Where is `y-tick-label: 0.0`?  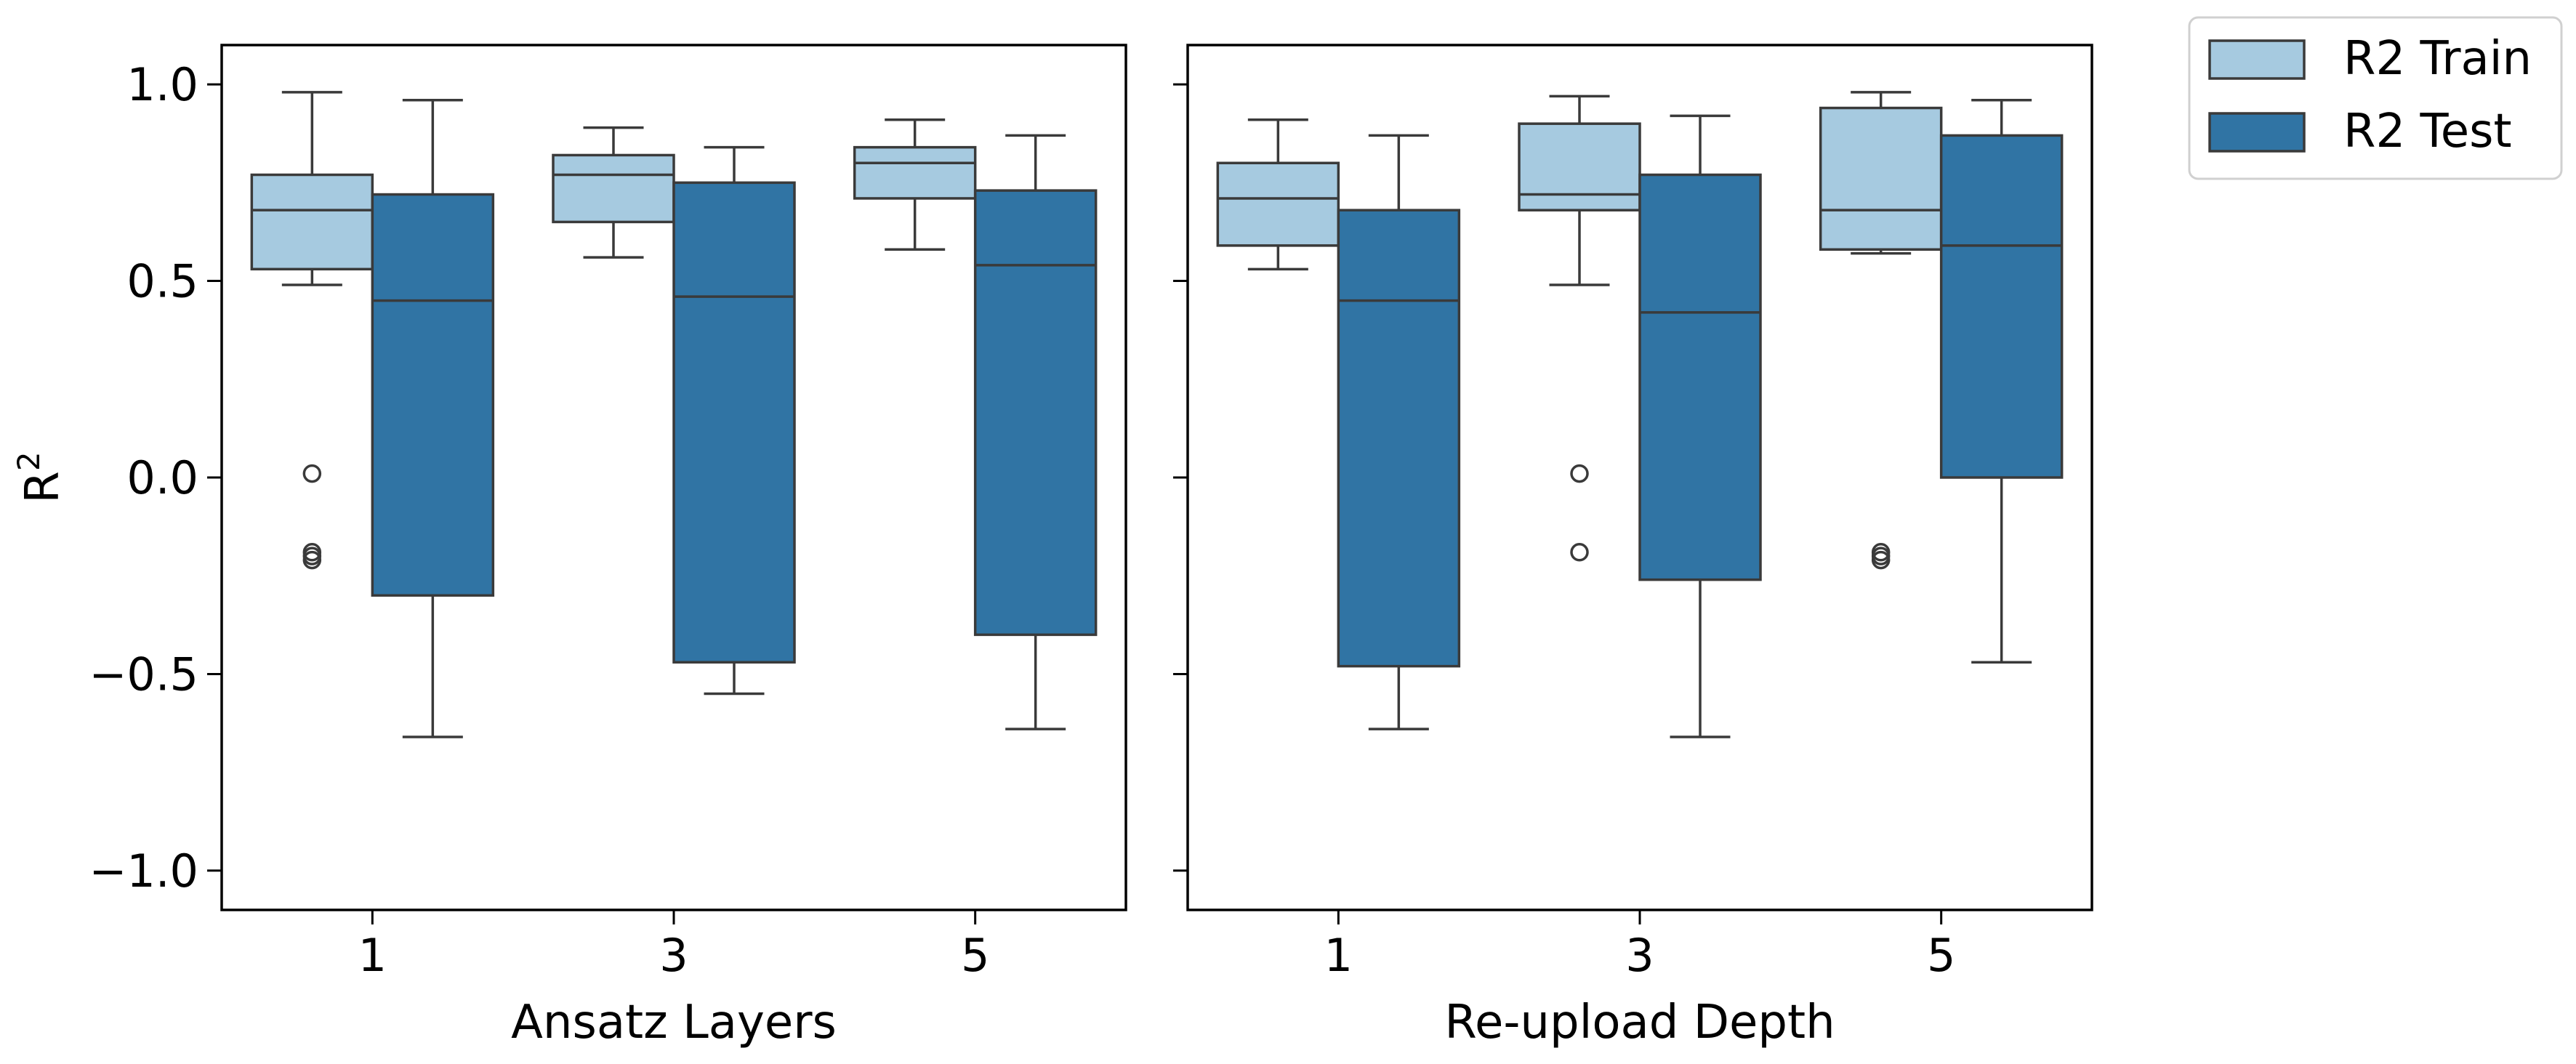
y-tick-label: 0.0 is located at coordinates (162, 478).